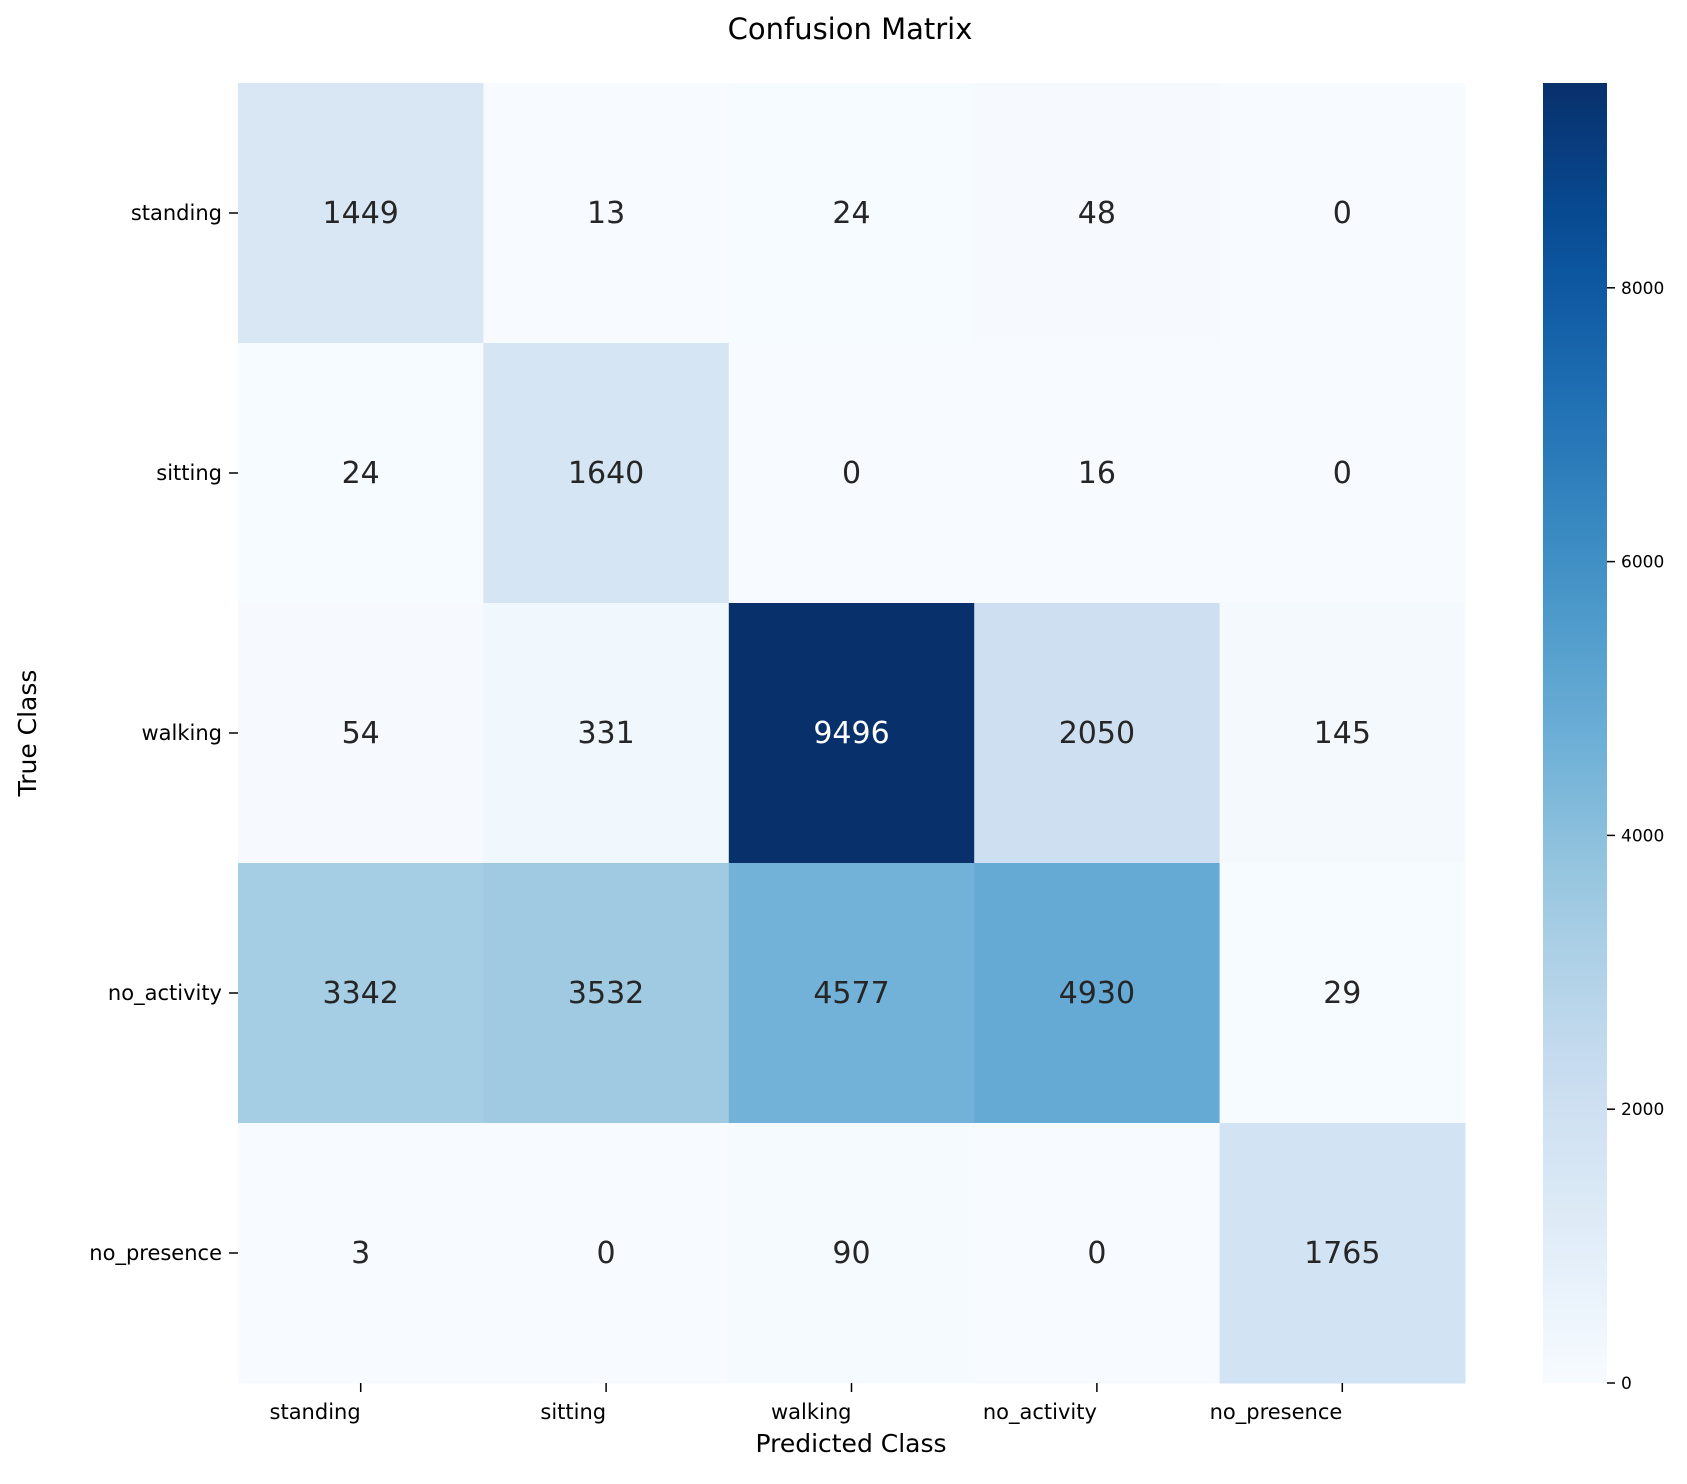 This screenshot has height=1484, width=1687. What do you see at coordinates (1642, 1110) in the screenshot?
I see `colorbar-tick-label-1: 2000` at bounding box center [1642, 1110].